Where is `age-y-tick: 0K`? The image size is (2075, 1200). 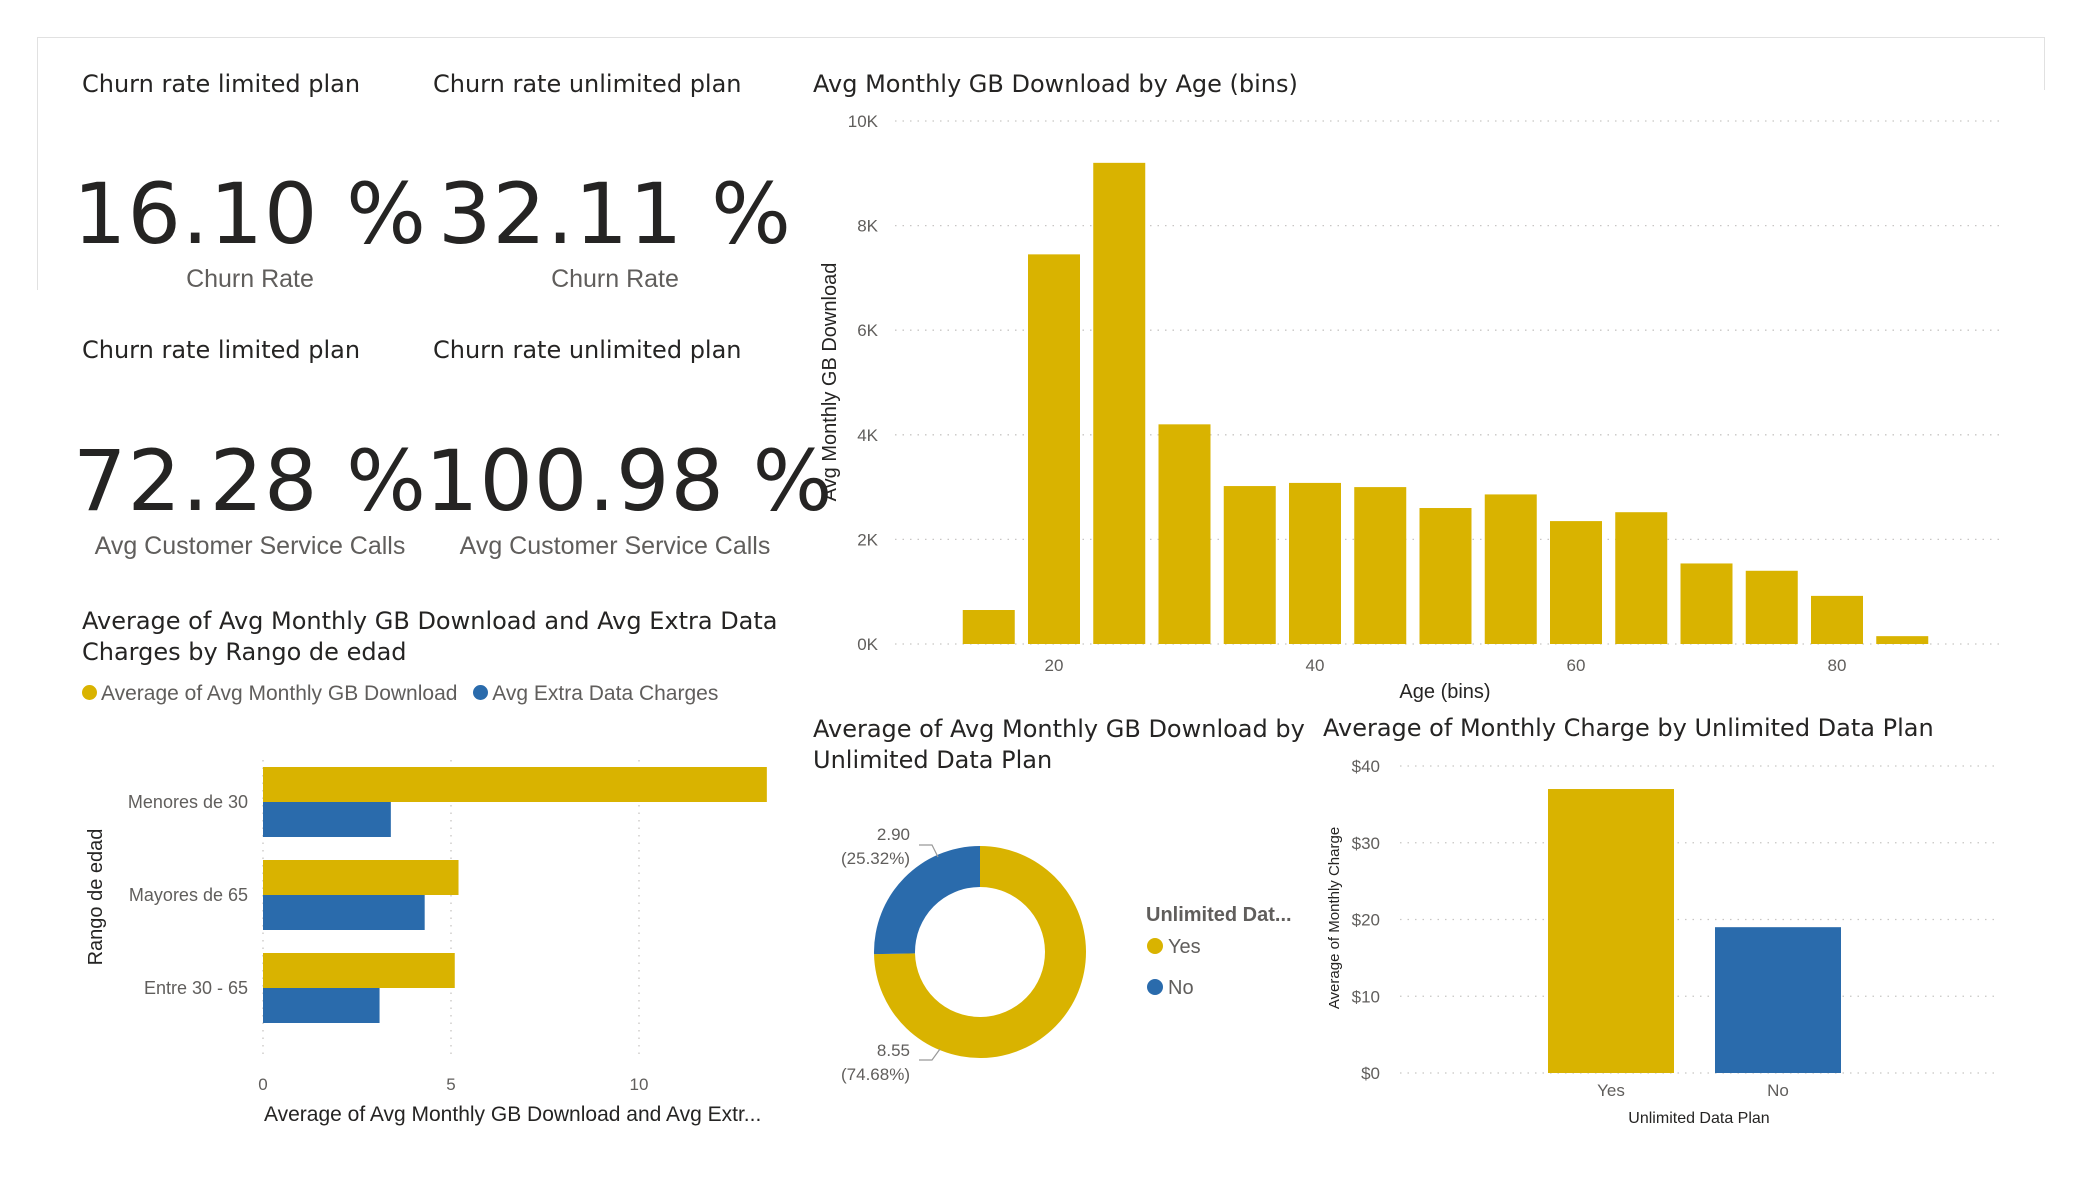 age-y-tick: 0K is located at coordinates (867, 644).